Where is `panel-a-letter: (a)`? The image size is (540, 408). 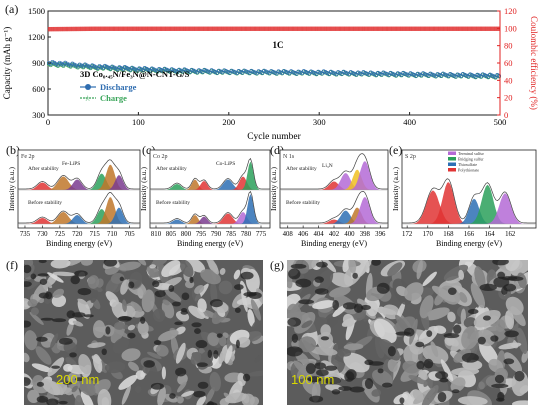 panel-a-letter: (a) is located at coordinates (12, 9).